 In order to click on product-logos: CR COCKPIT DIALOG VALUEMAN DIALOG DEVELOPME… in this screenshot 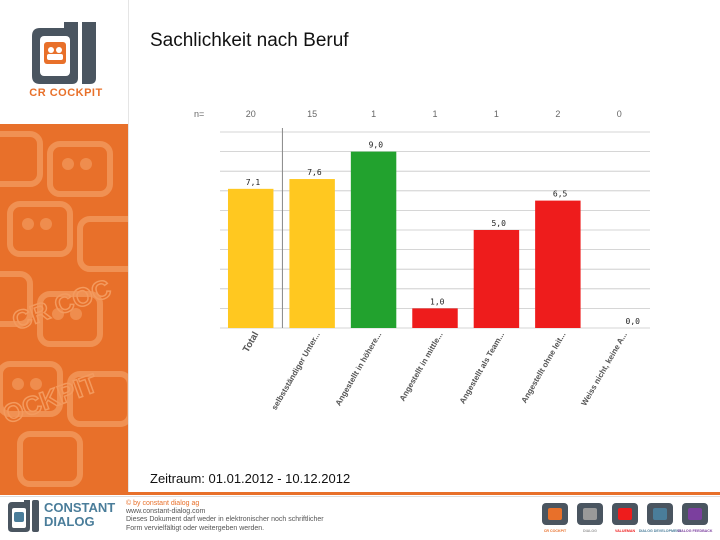, I will do `click(627, 518)`.